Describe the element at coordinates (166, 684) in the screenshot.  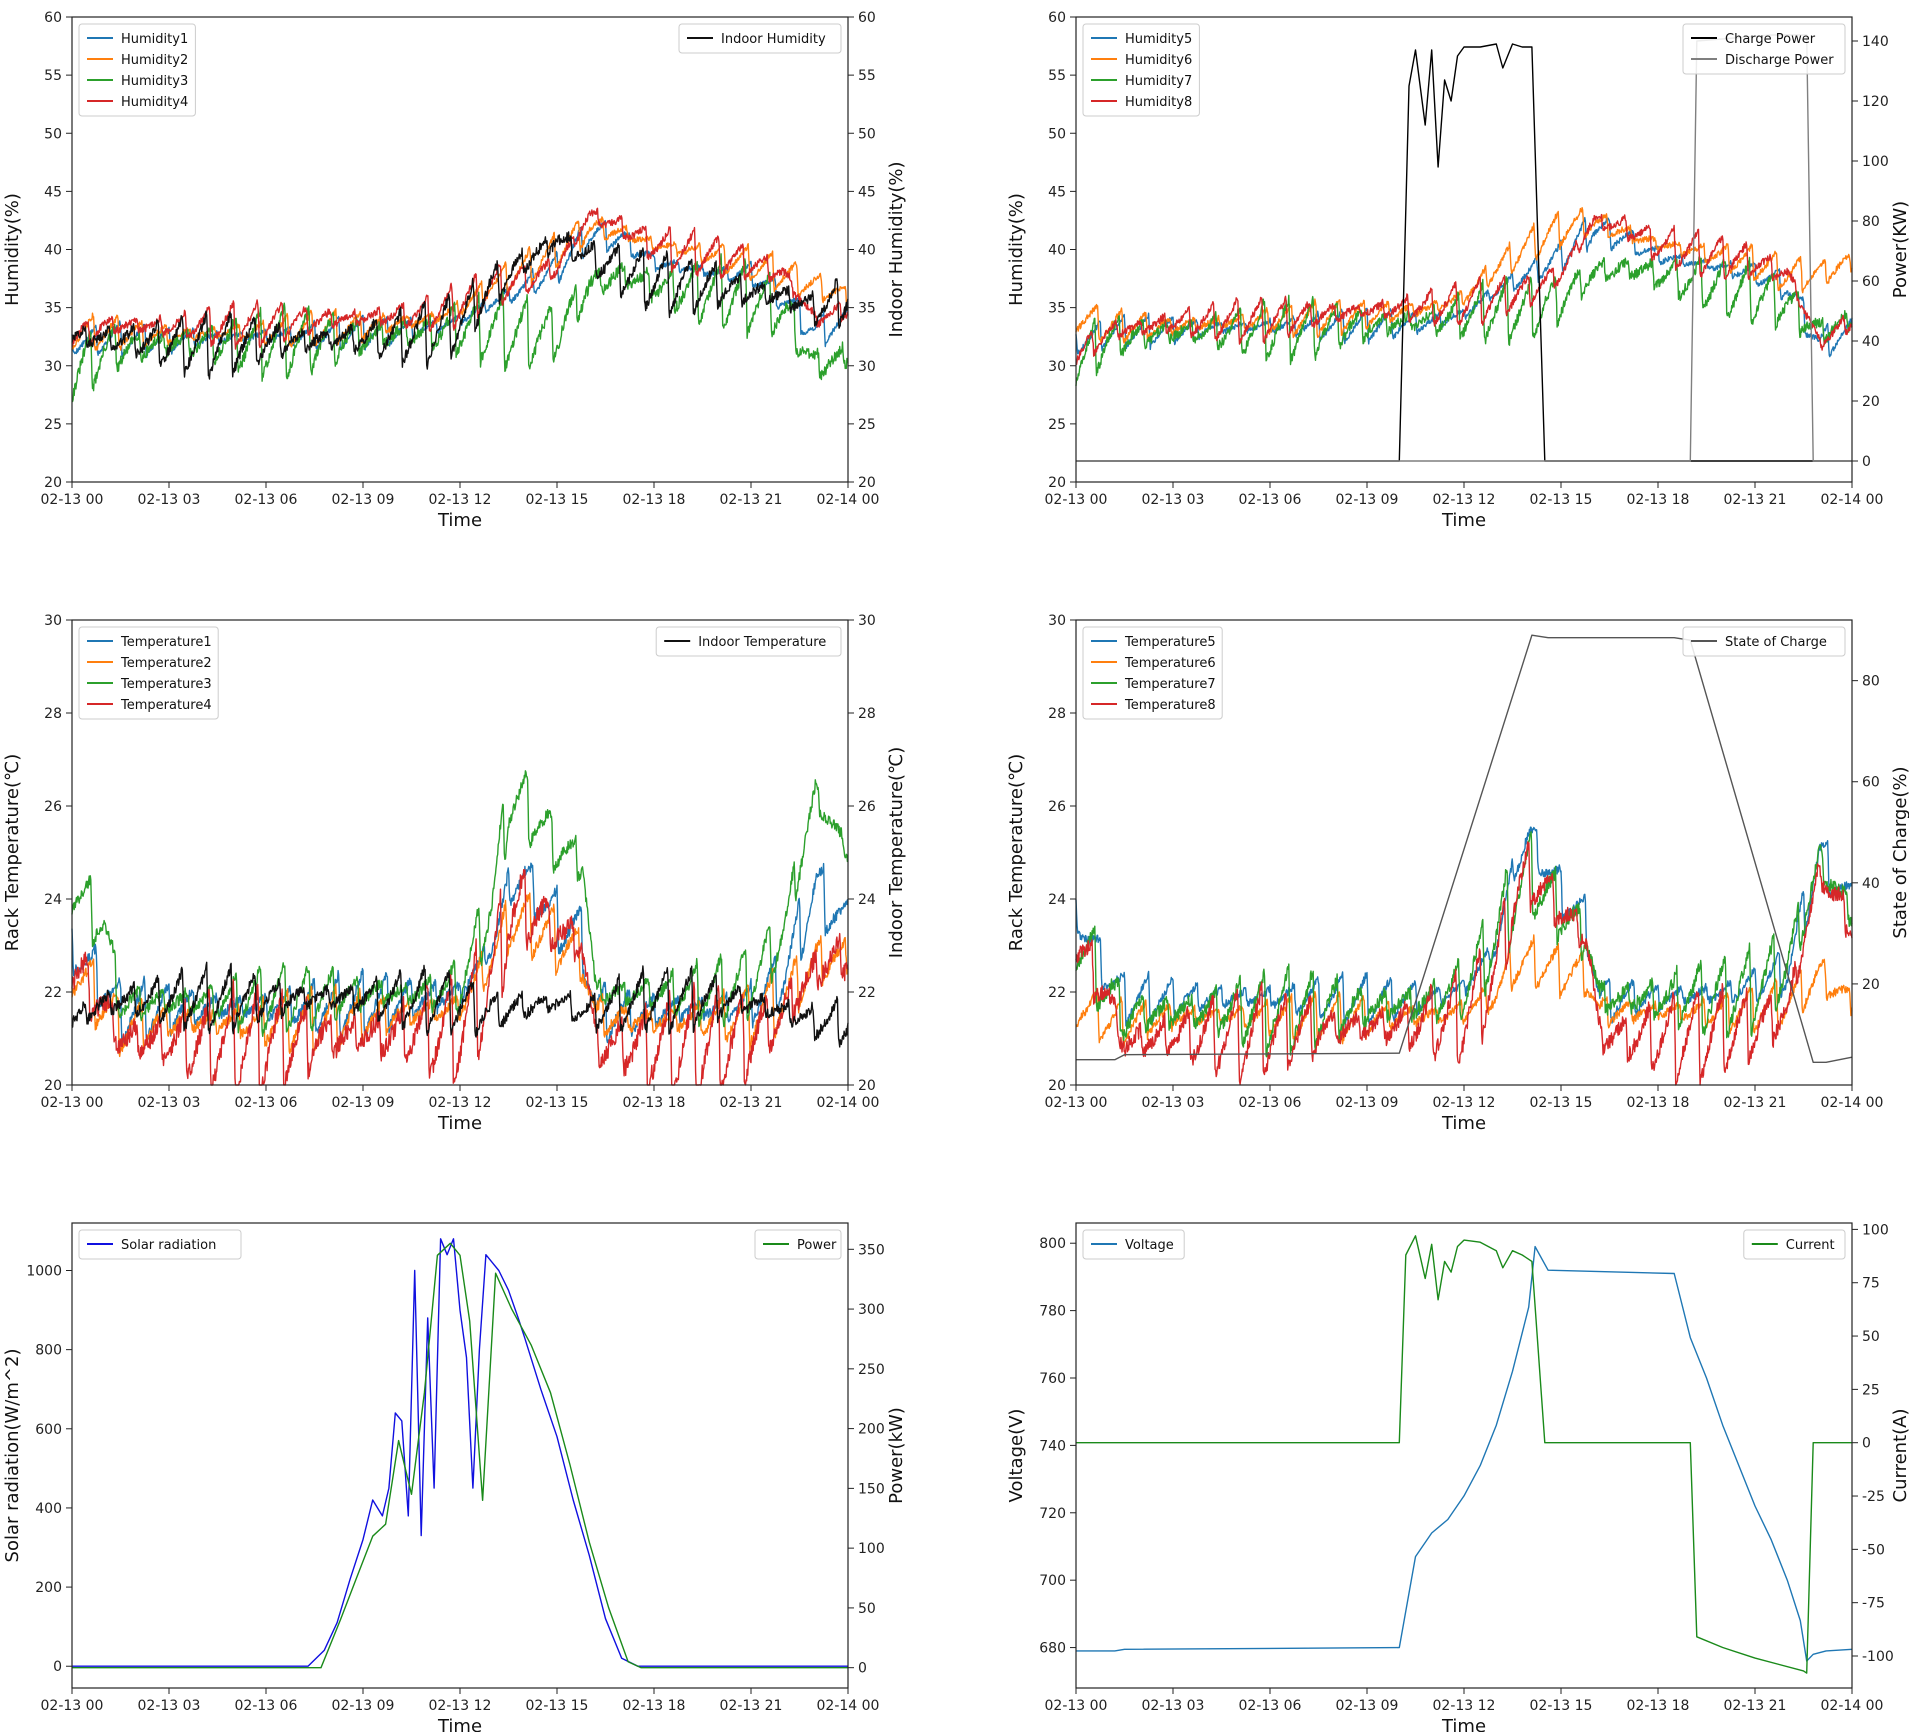
I see `legend-label-temperature3: Temperature3` at that location.